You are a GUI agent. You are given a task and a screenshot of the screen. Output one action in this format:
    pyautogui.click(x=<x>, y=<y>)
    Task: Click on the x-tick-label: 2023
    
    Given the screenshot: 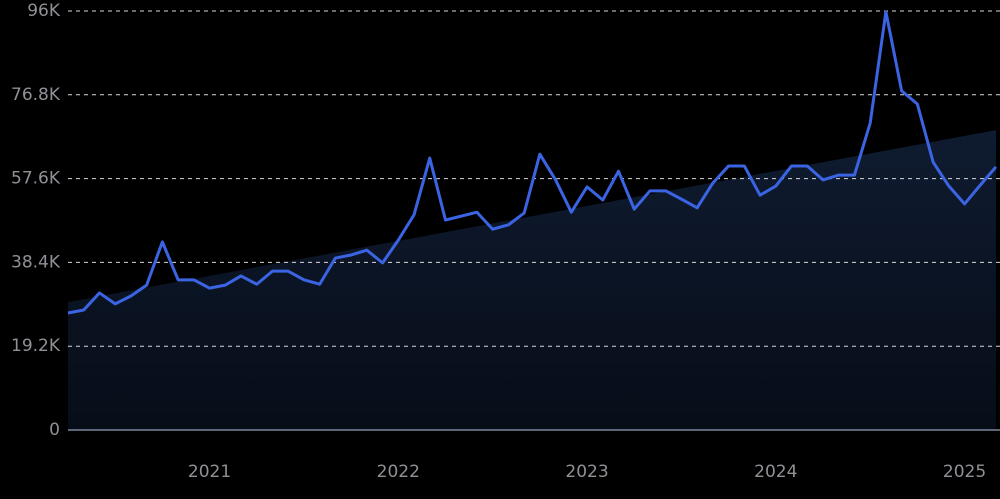 What is the action you would take?
    pyautogui.click(x=586, y=472)
    